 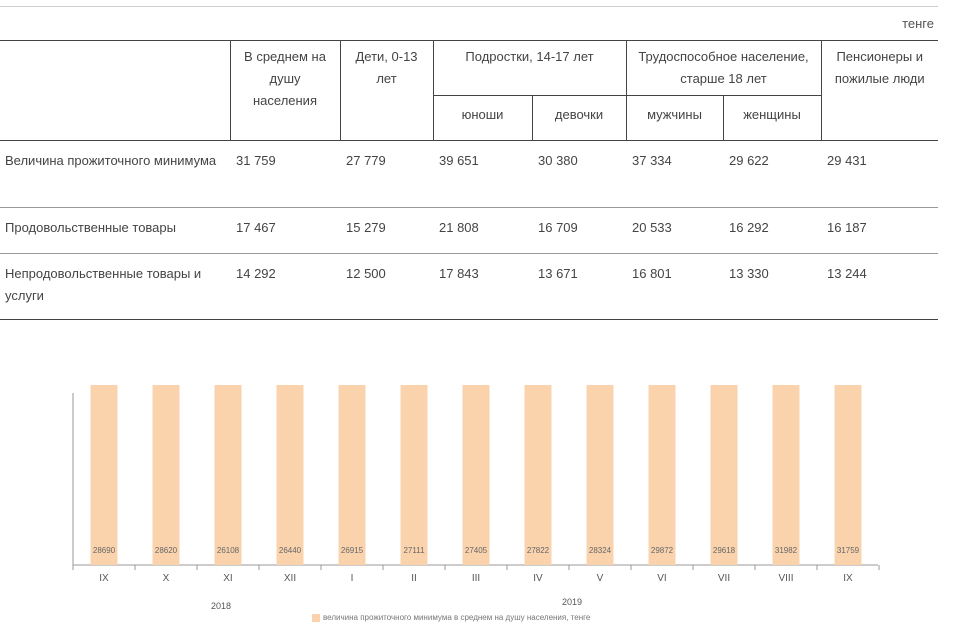 What do you see at coordinates (579, 174) in the screenshot?
I see `cell-value: 30 380` at bounding box center [579, 174].